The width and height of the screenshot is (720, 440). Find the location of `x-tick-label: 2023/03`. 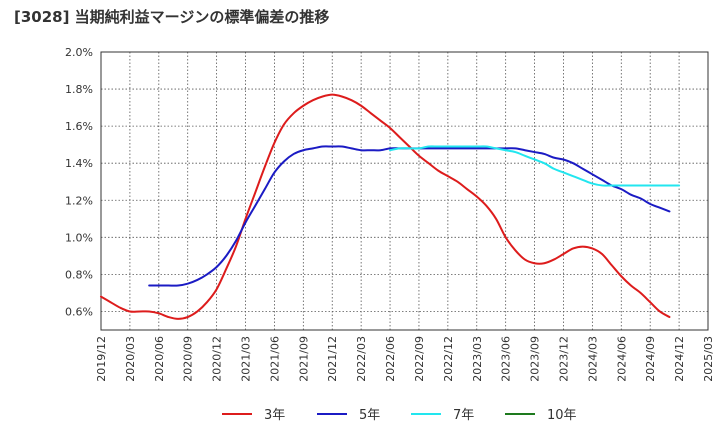

x-tick-label: 2023/03 is located at coordinates (477, 359).